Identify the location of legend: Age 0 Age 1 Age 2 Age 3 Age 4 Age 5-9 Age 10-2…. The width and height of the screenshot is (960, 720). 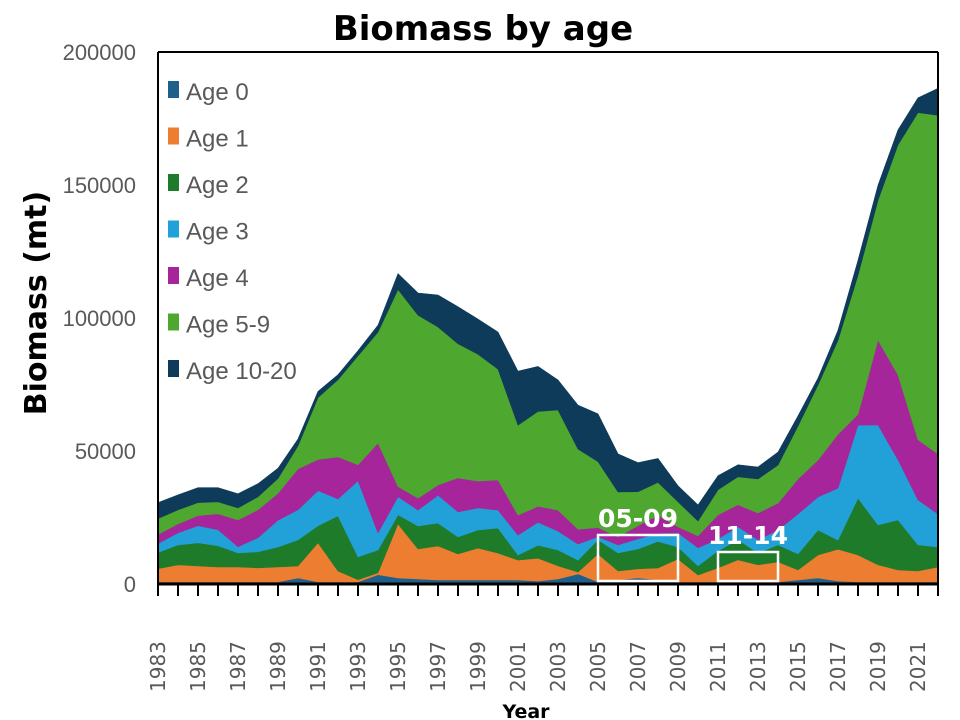
(232, 232).